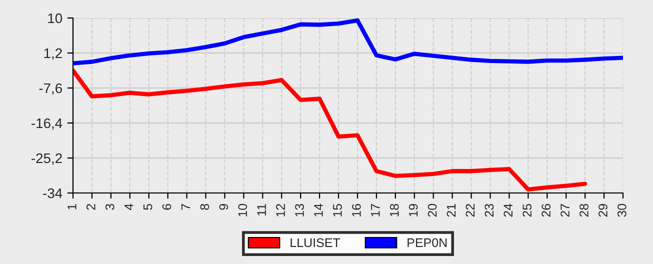 The image size is (653, 264). Describe the element at coordinates (584, 210) in the screenshot. I see `x-tick-label: 28` at that location.